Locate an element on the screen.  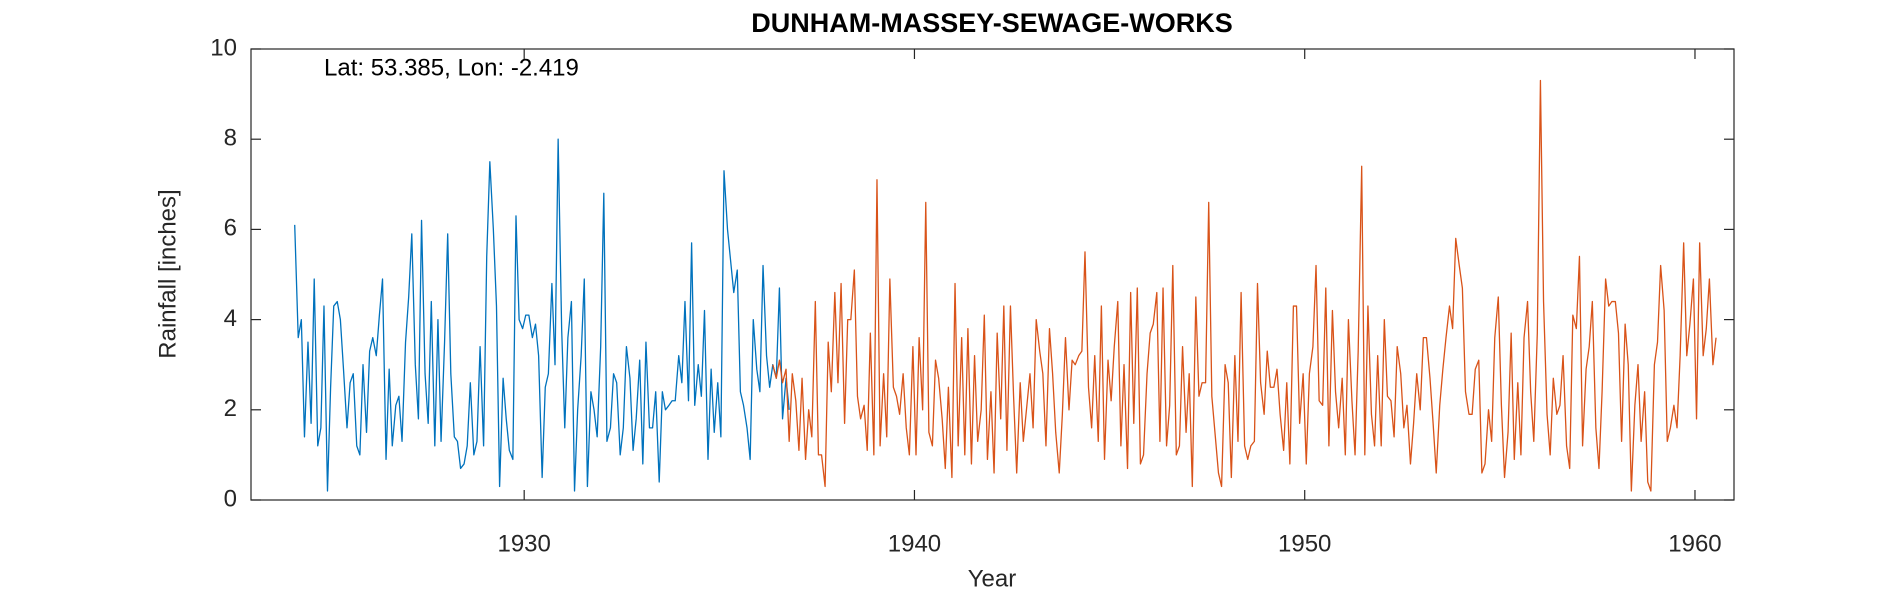
y-tick-label: 4 is located at coordinates (230, 318).